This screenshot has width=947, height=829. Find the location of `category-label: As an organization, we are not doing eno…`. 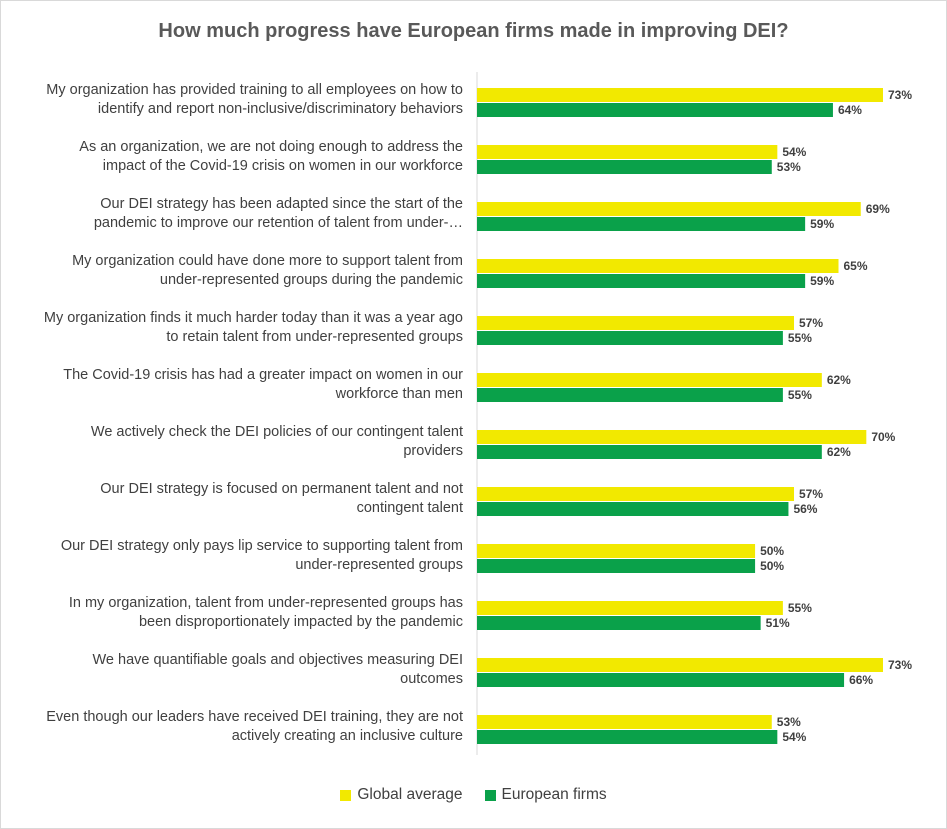

category-label: As an organization, we are not doing eno… is located at coordinates (235, 157).